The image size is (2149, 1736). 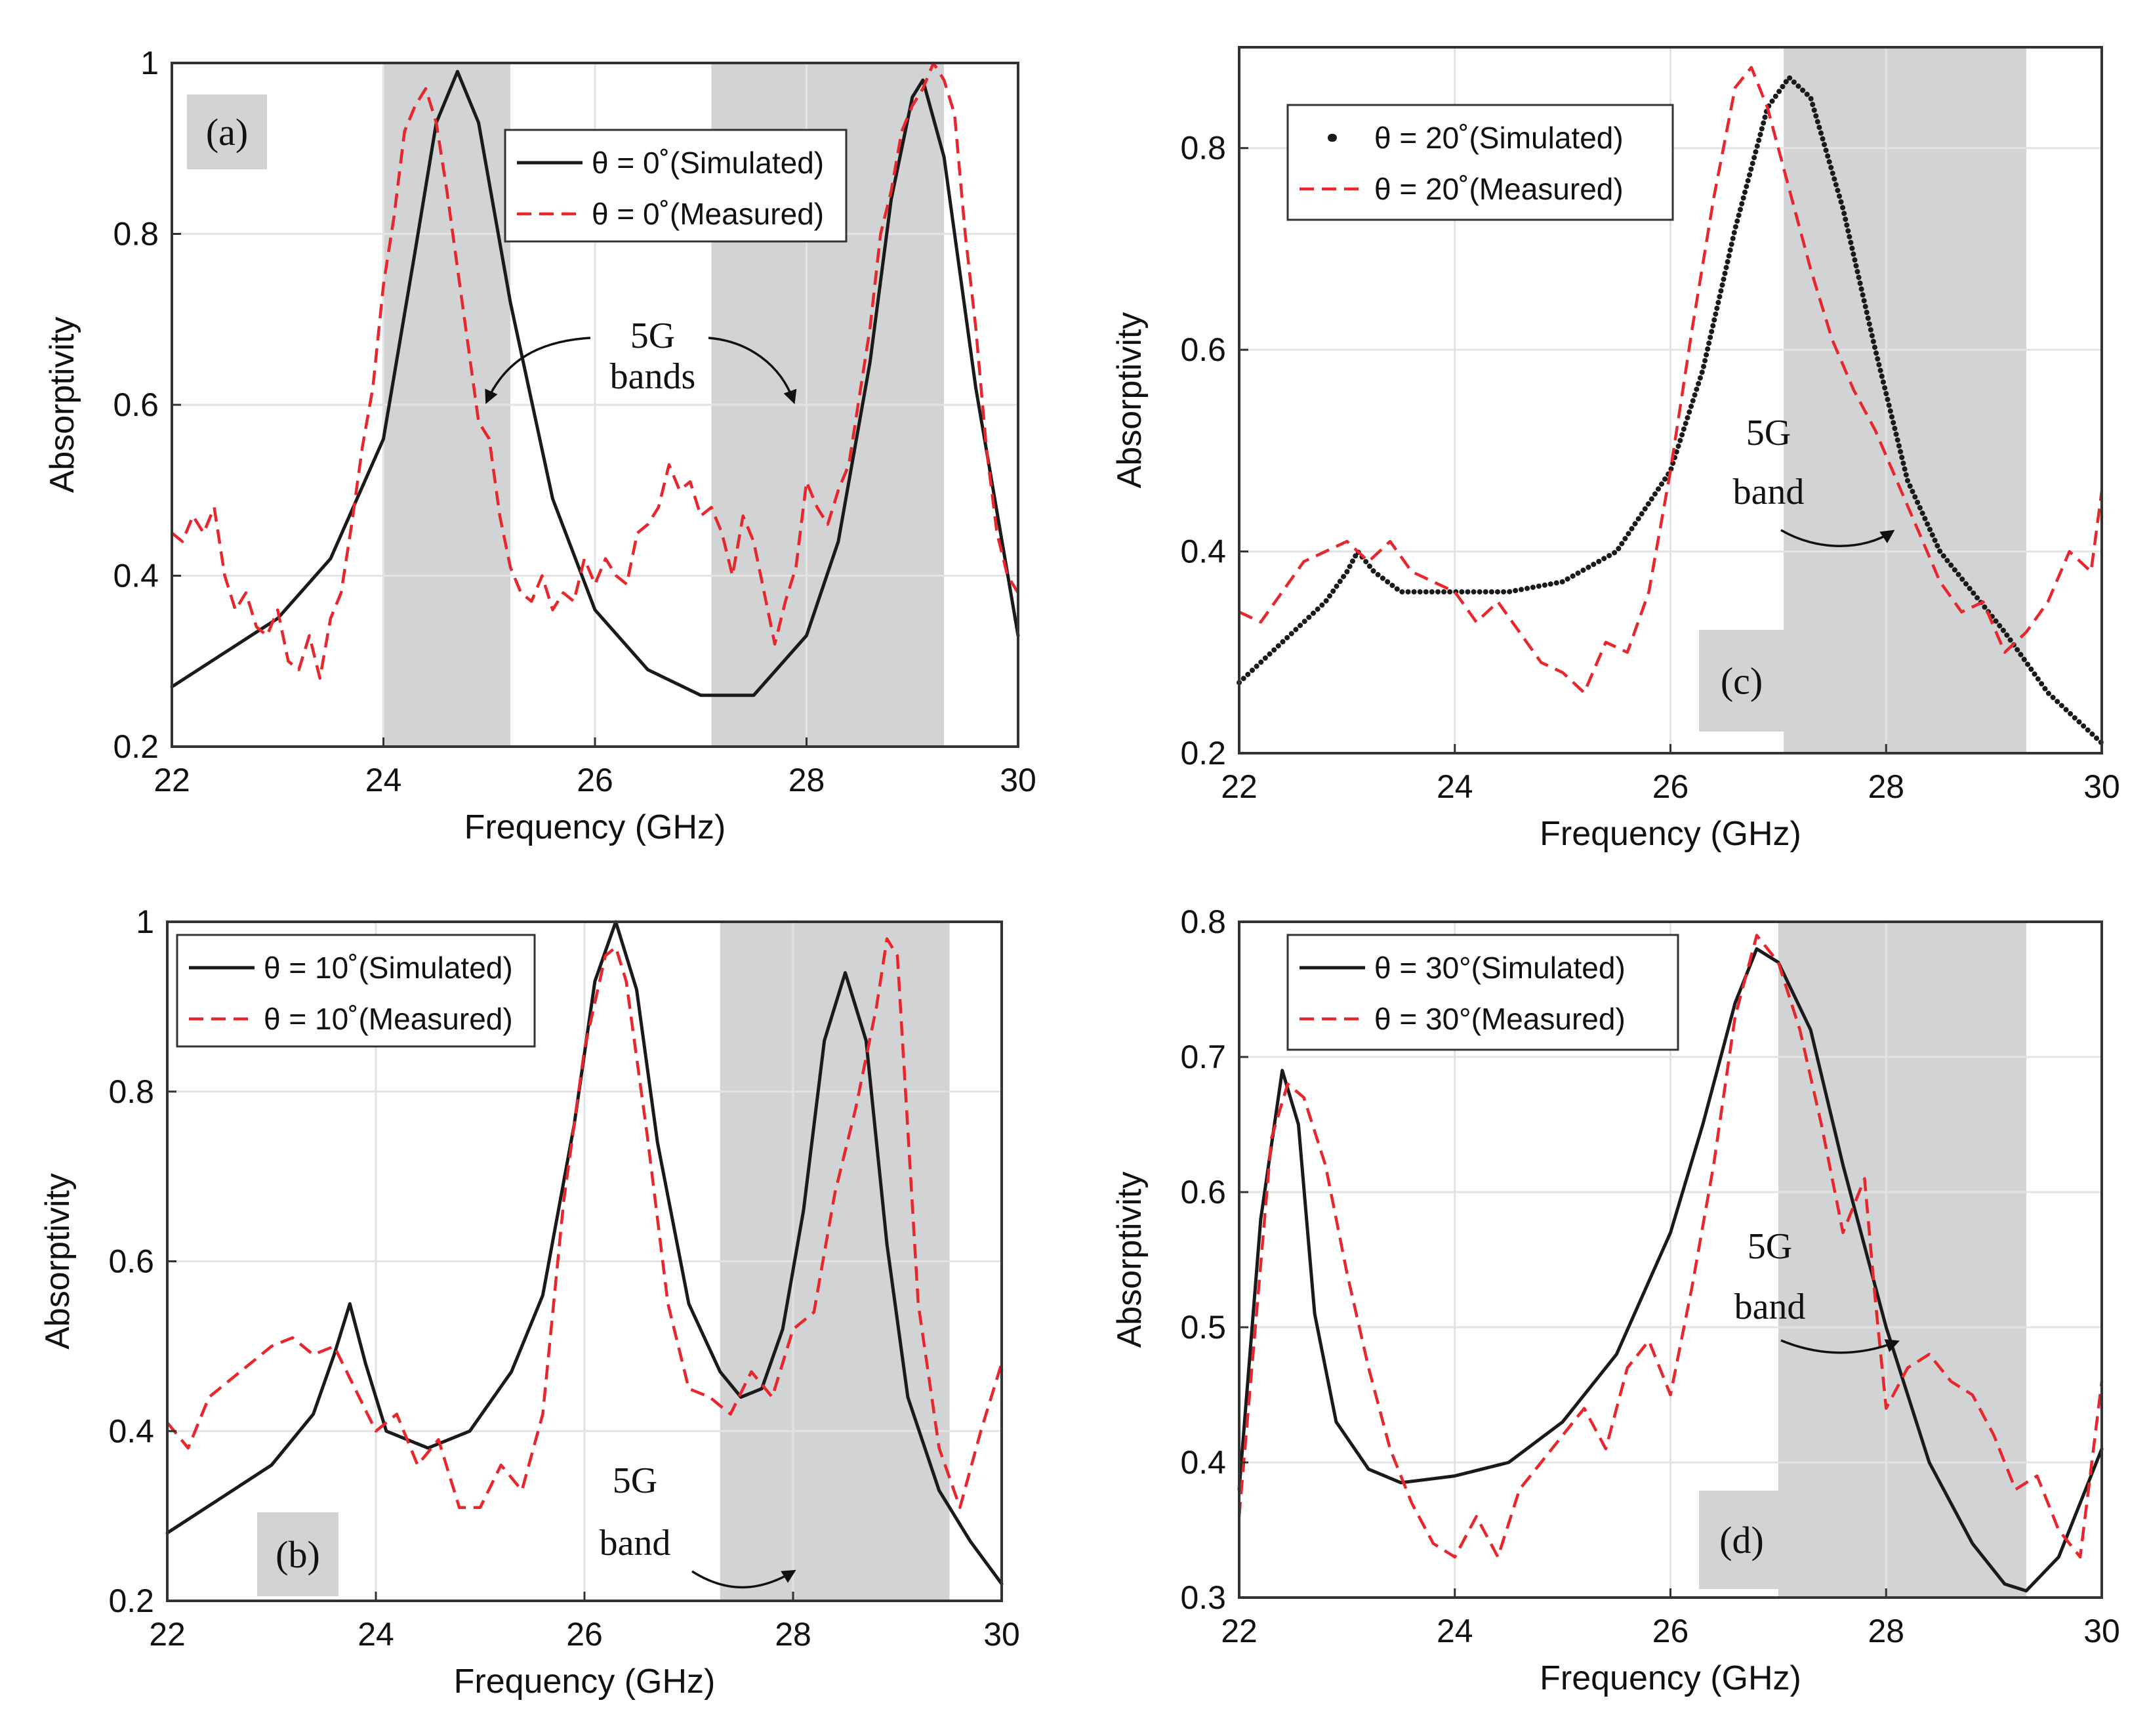 I want to click on y-tick-label-c-0: 0.2, so click(x=1203, y=753).